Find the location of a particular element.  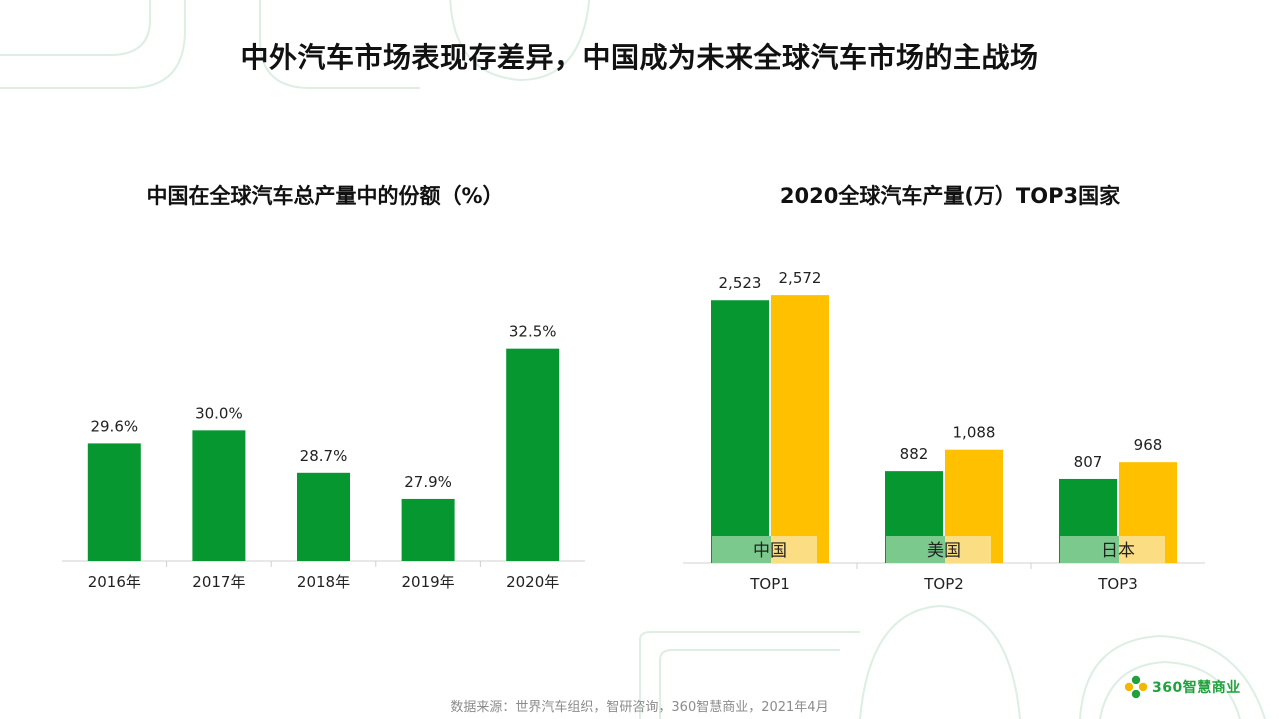

logo-text: 360智慧商业 is located at coordinates (1196, 688).